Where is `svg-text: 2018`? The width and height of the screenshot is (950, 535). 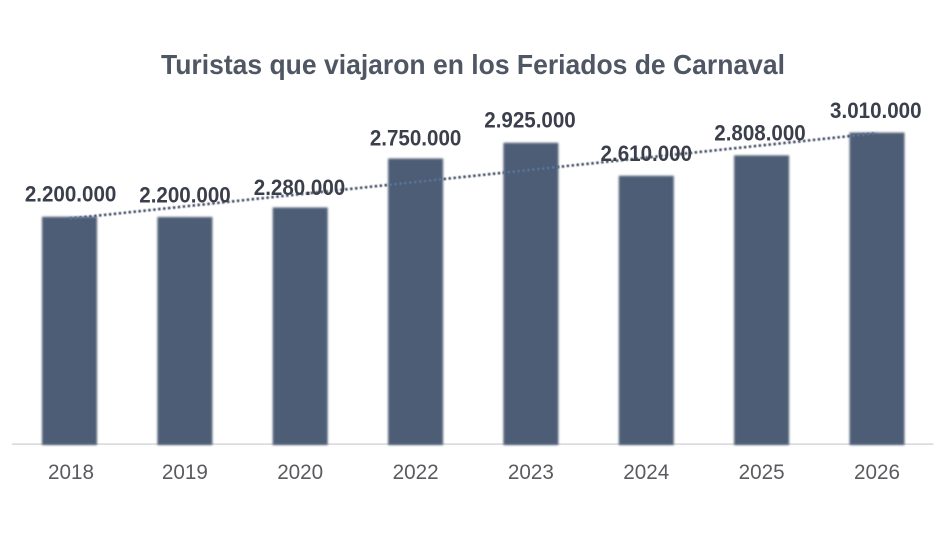 svg-text: 2018 is located at coordinates (71, 472).